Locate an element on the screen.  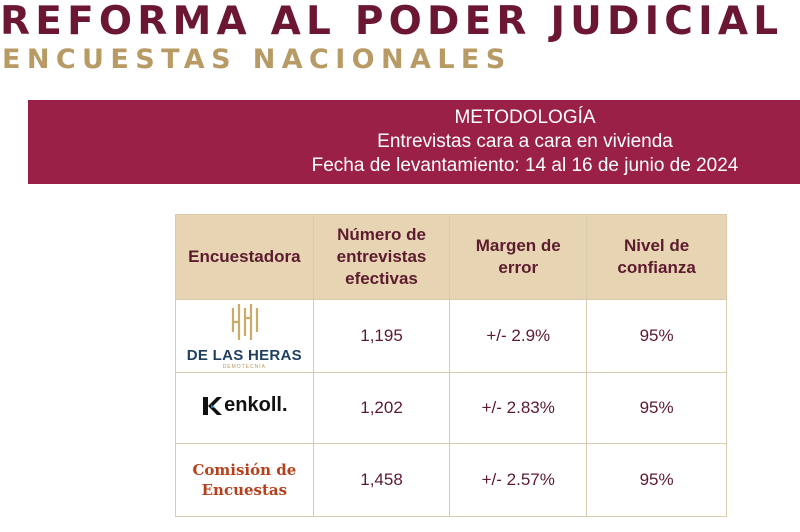
de-las-heras-logo: DE LAS HERAS DEMOTECNIA is located at coordinates (244, 336).